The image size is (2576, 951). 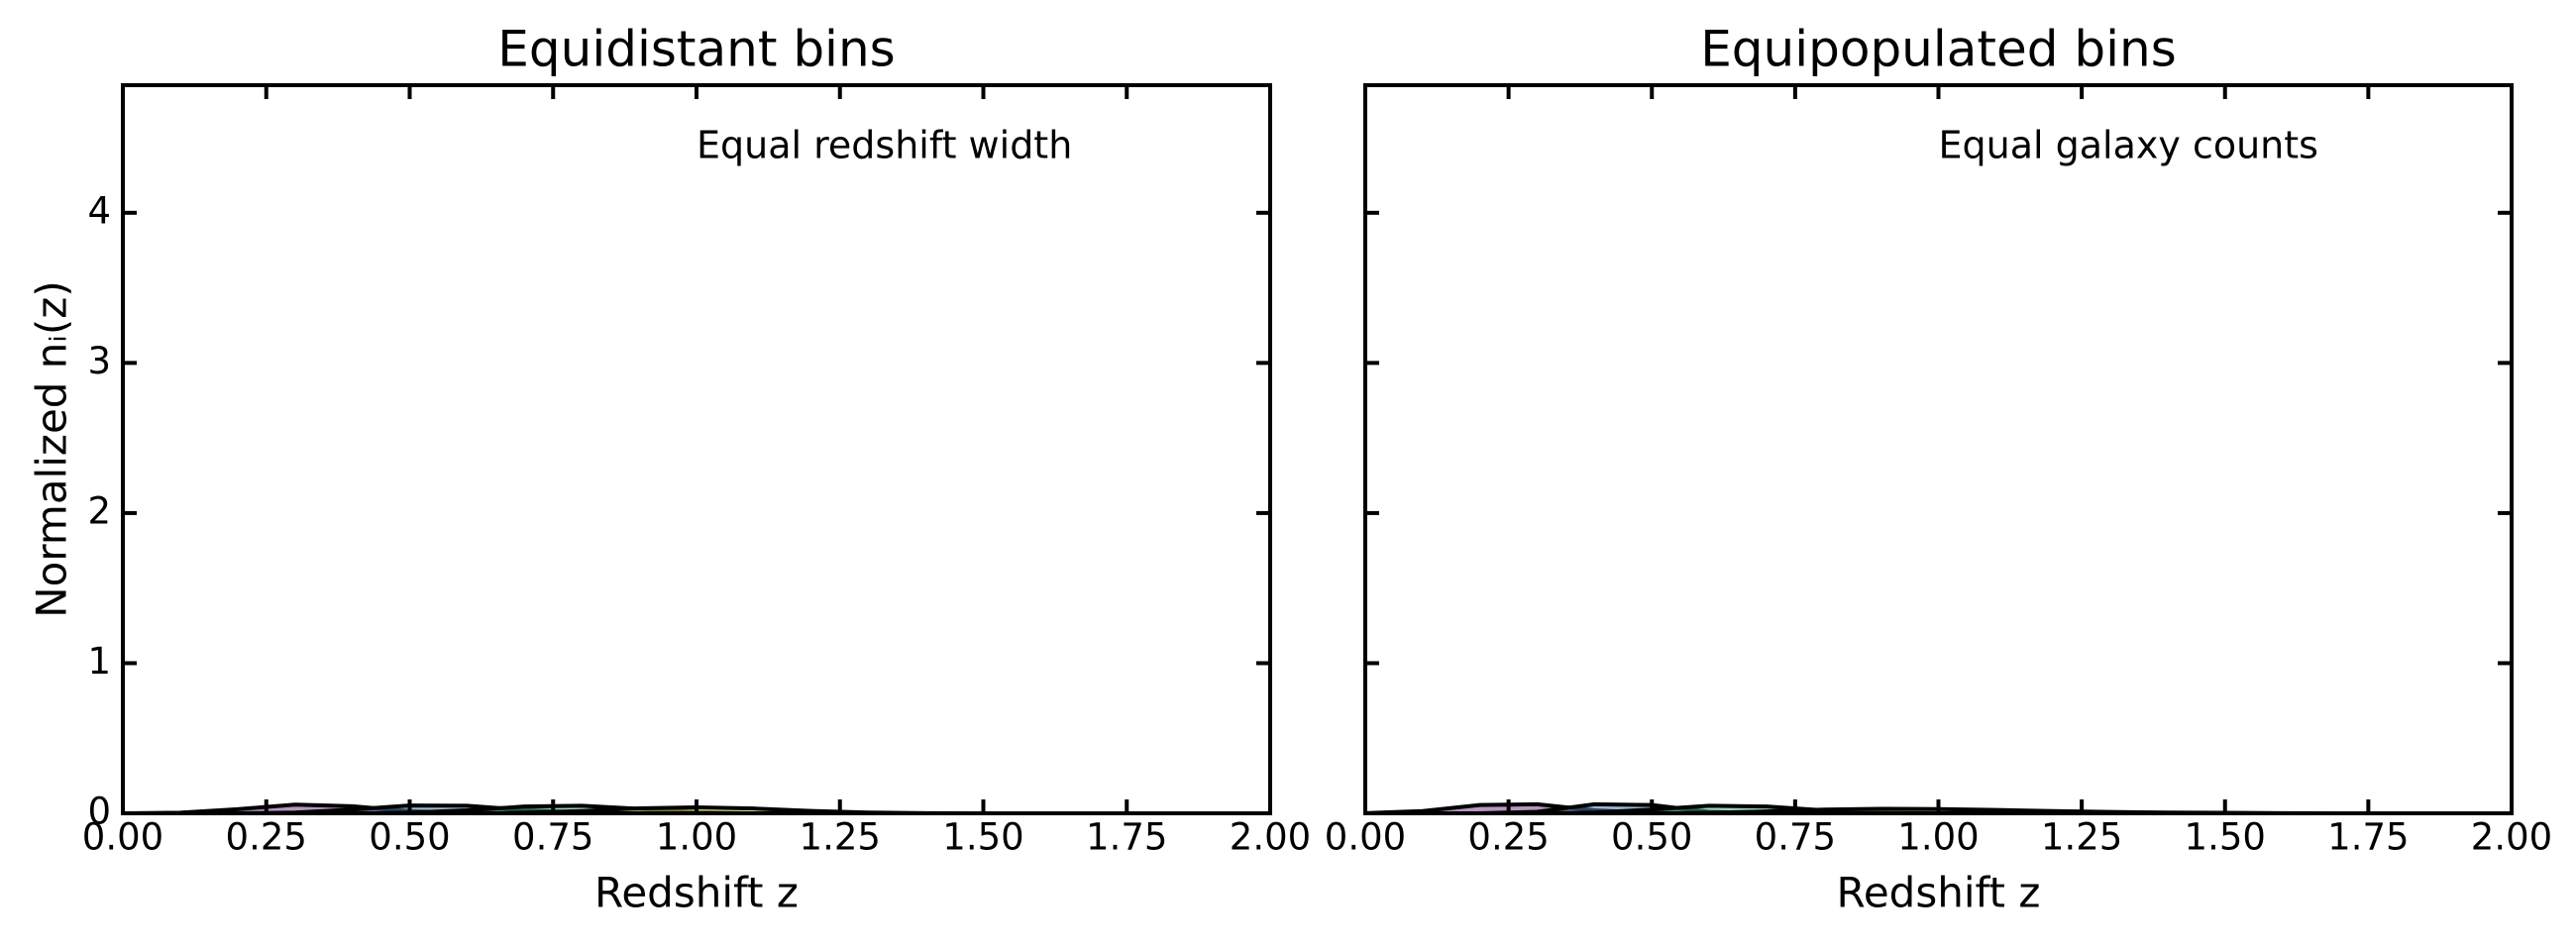 What do you see at coordinates (99, 812) in the screenshot?
I see `y-tick-label: 0` at bounding box center [99, 812].